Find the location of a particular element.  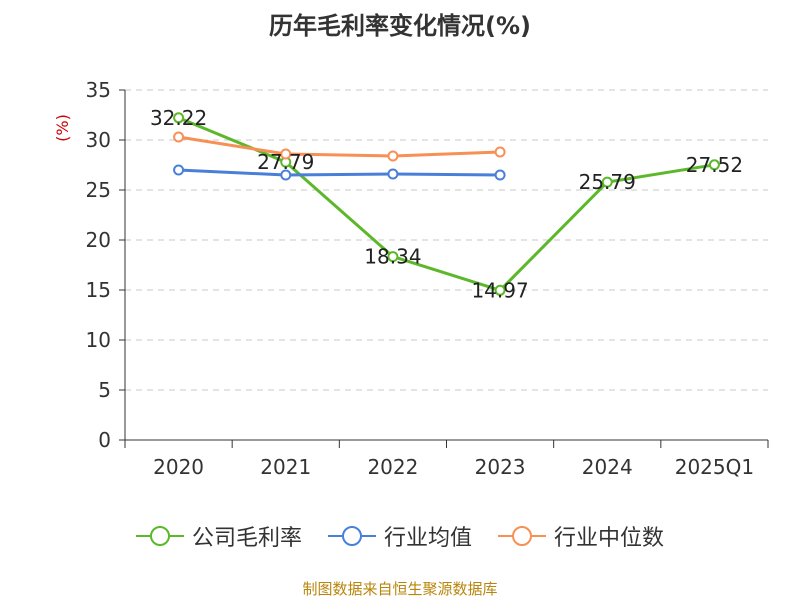

x-tick-label: 2021 is located at coordinates (285, 467).